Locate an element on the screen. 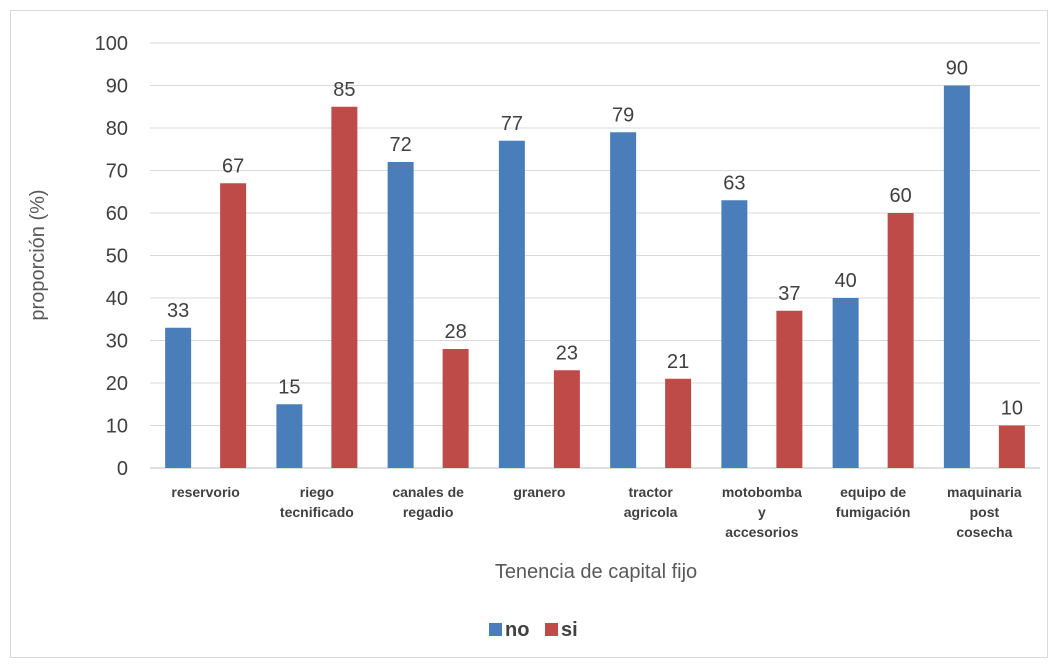  y-tick-label: 90 is located at coordinates (117, 87).